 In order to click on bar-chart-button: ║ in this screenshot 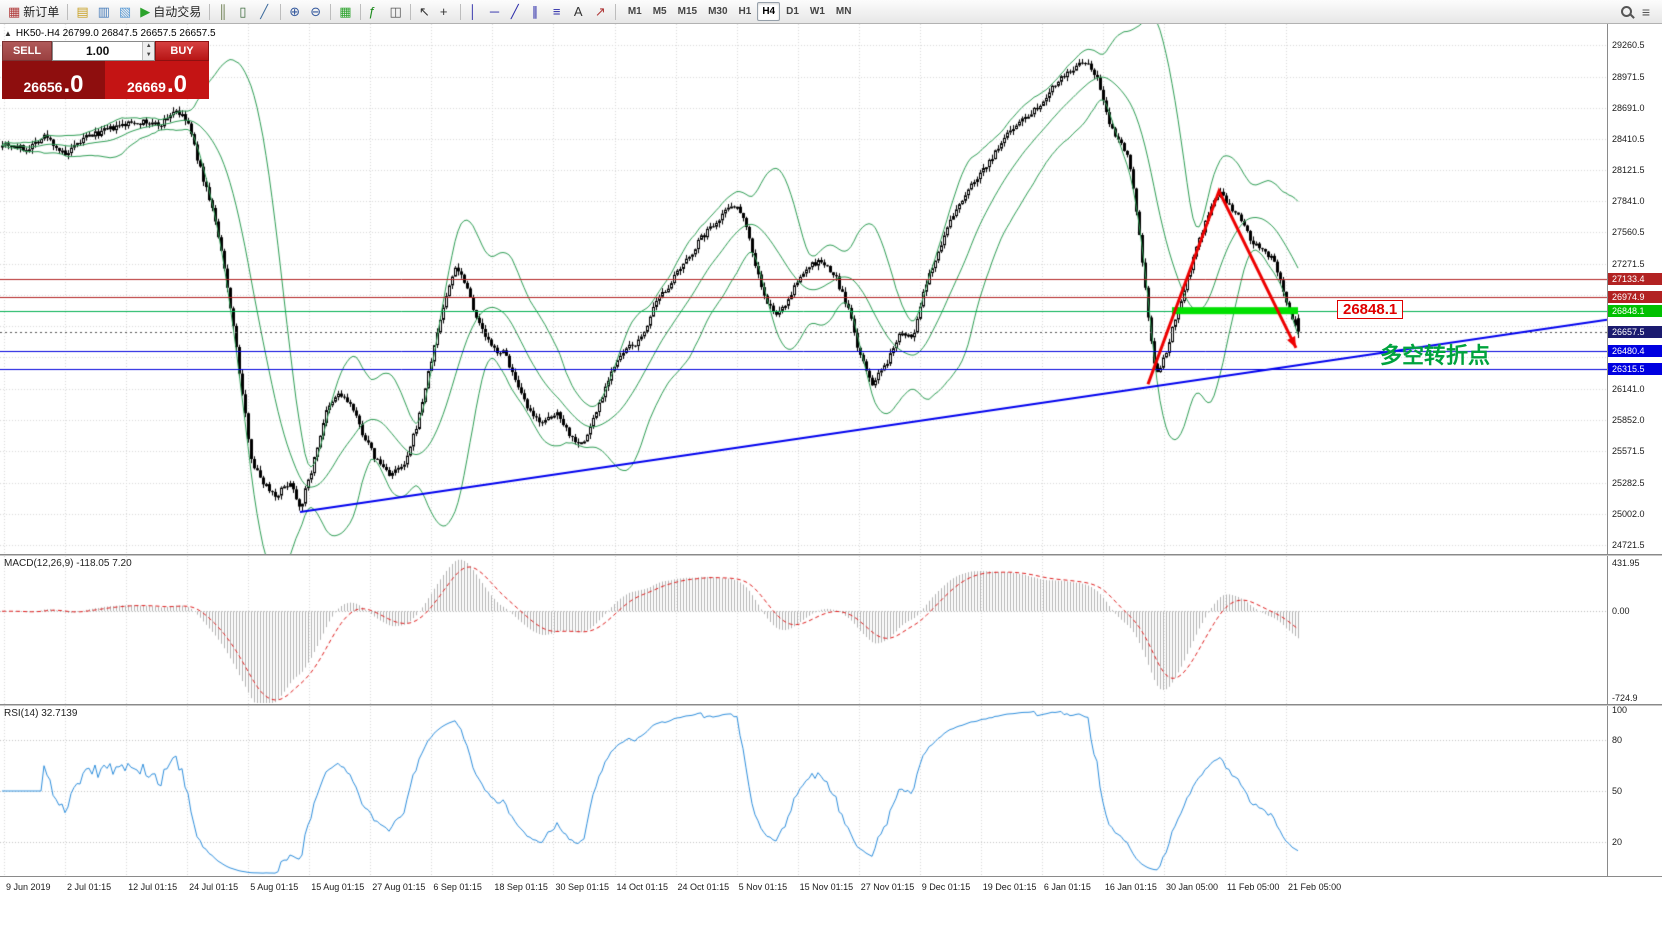, I will do `click(224, 12)`.